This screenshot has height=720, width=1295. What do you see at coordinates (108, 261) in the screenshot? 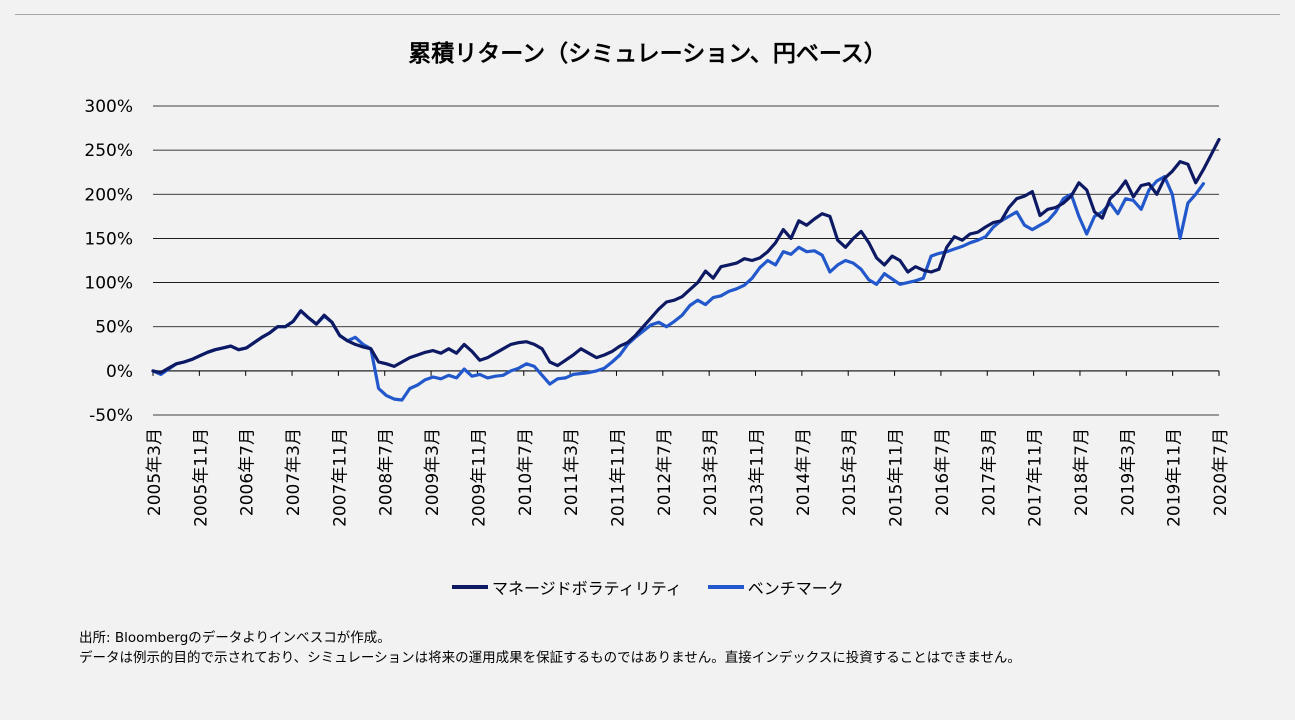
I see `y-axis-ticks: 300% 250% 200% 150% 100% 50% 0% -50%` at bounding box center [108, 261].